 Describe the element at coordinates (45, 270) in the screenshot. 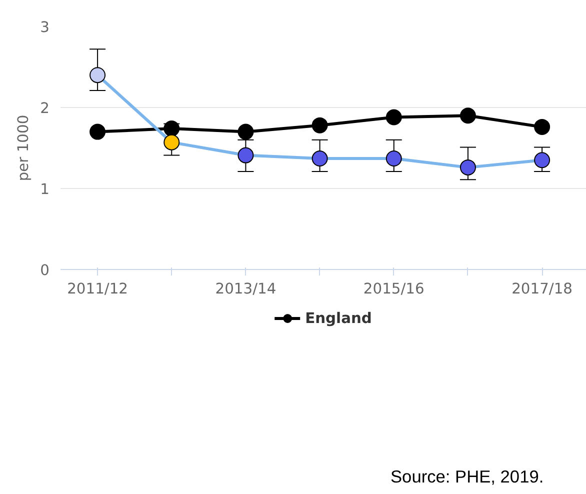

I see `y-tick-label: 0` at that location.